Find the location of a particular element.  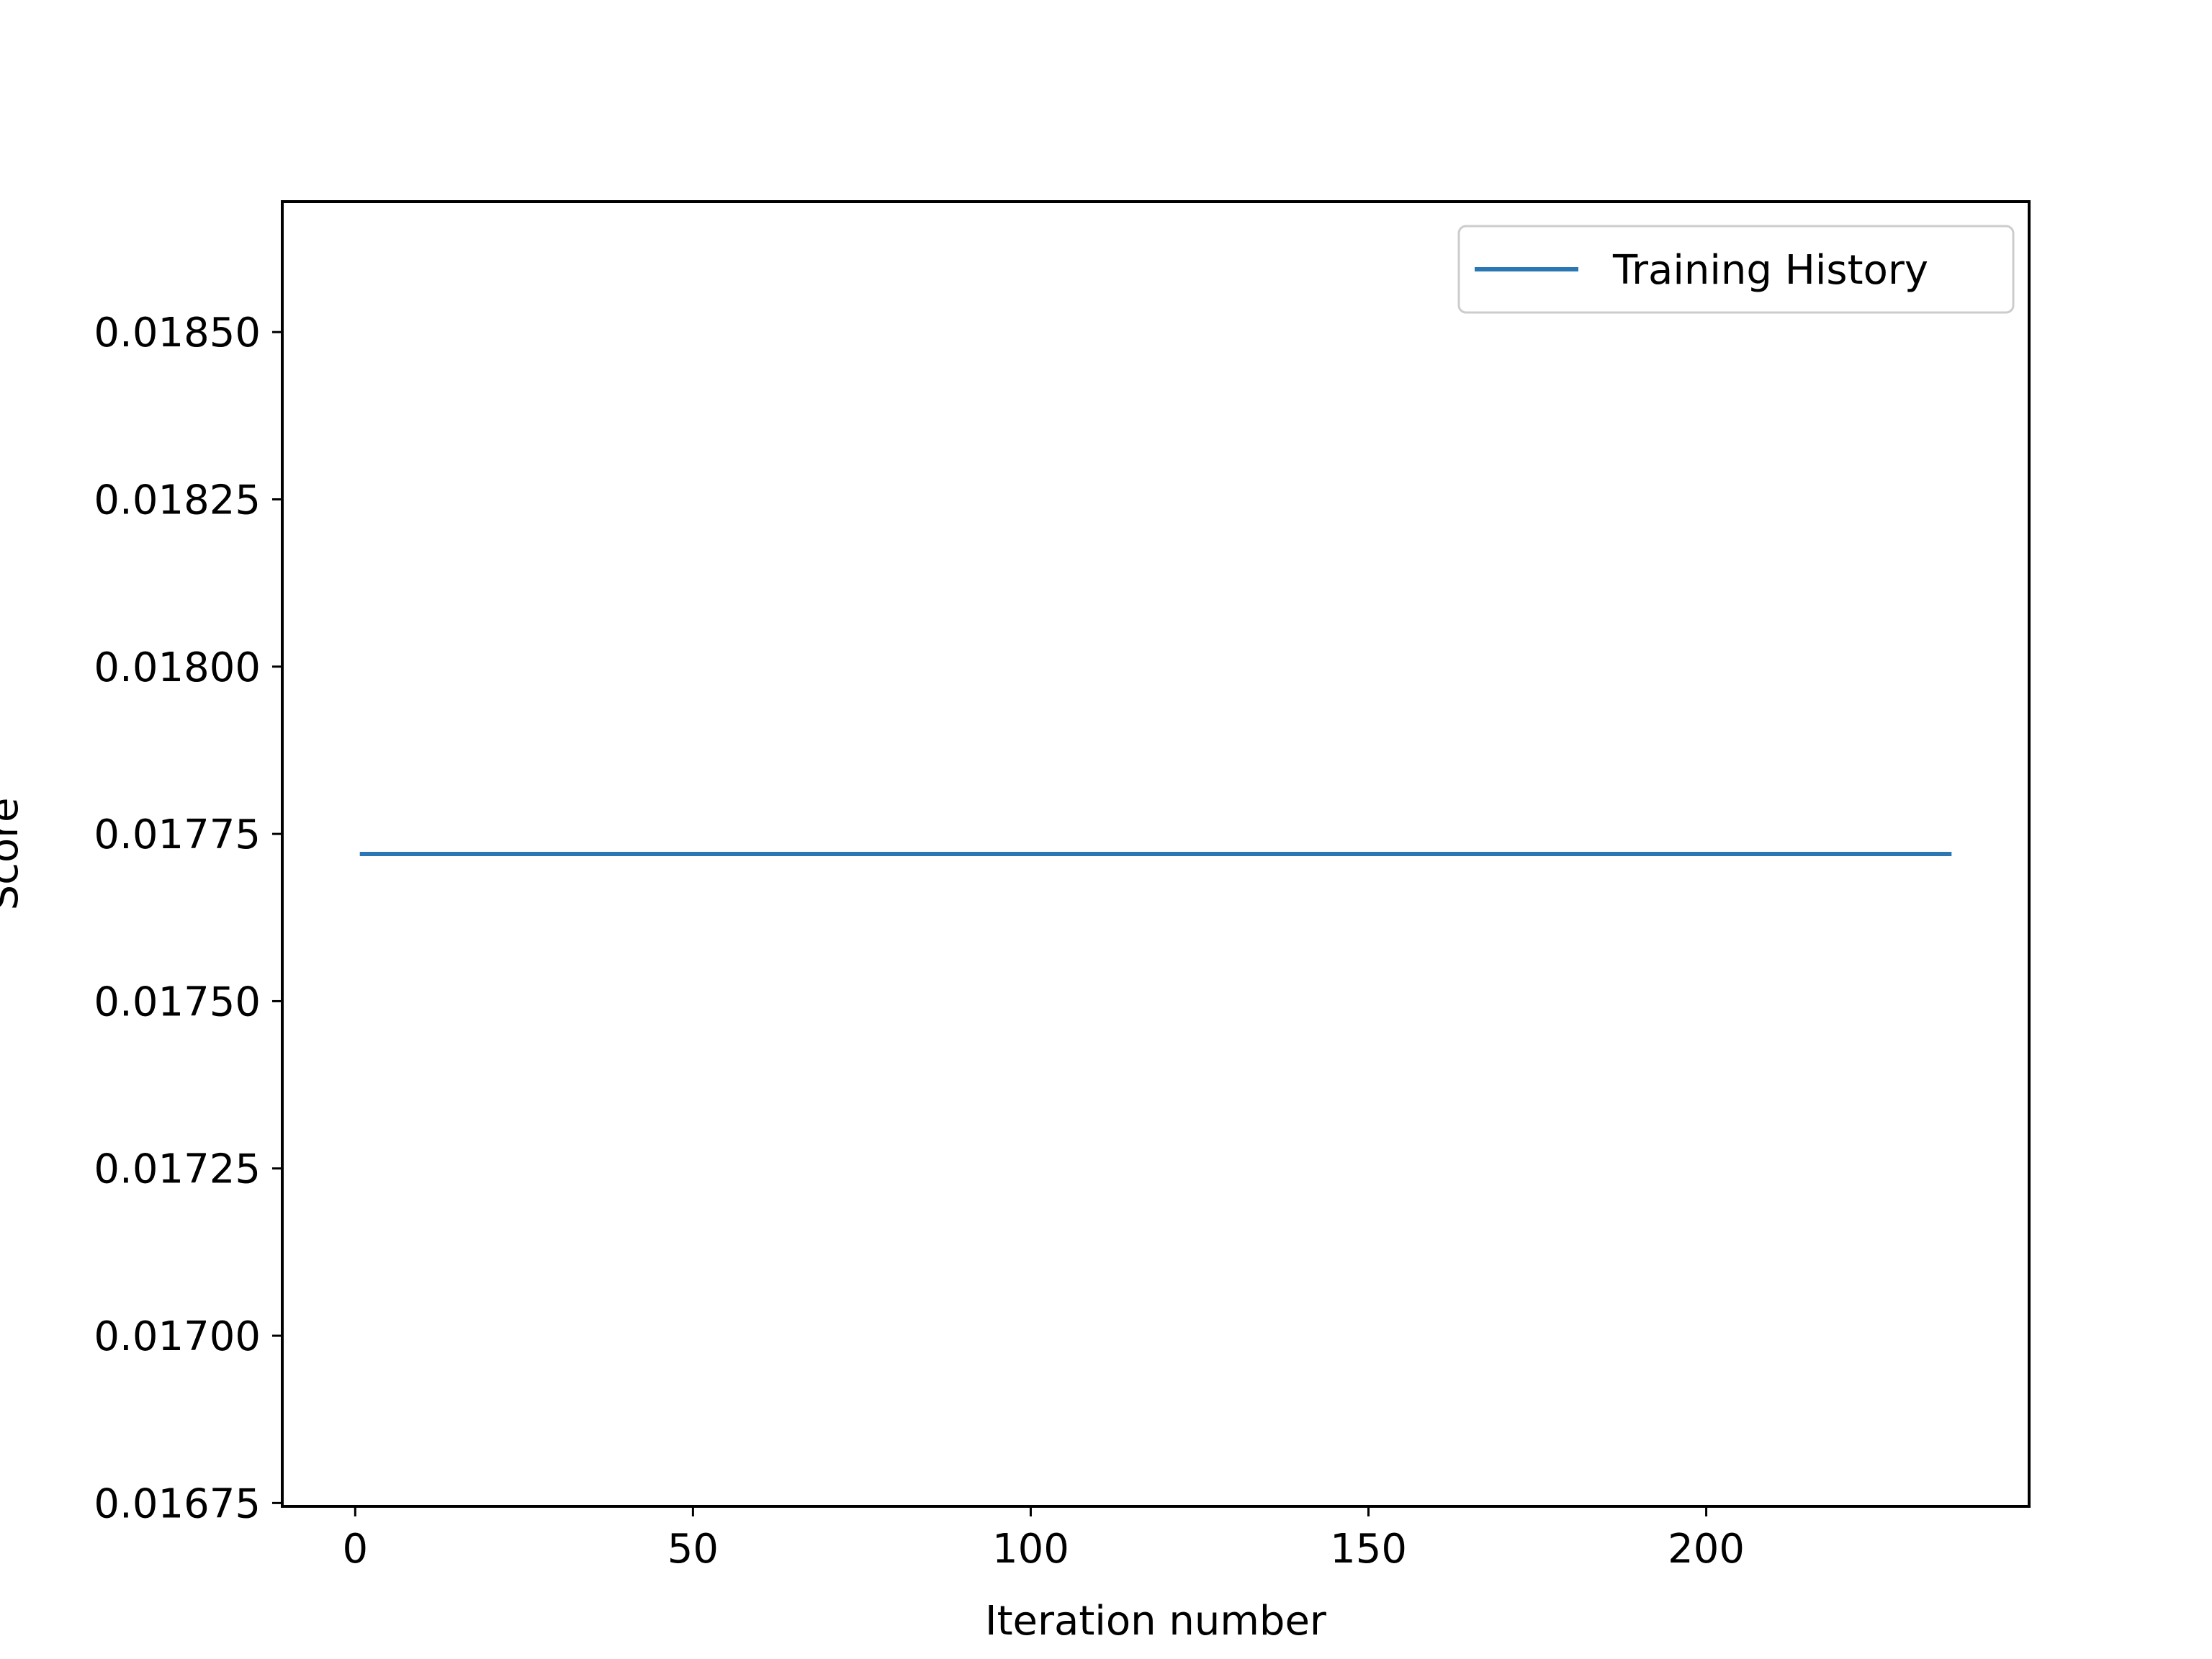

y-tick-label: 0.01700 is located at coordinates (178, 1336).